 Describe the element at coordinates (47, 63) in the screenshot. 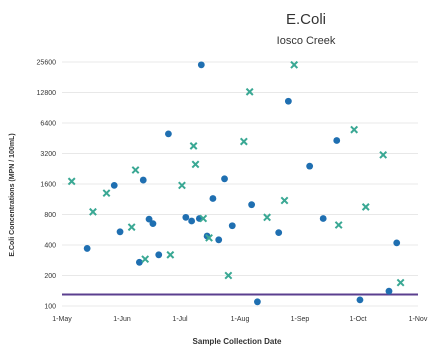

I see `y-tick-label: 25600` at that location.